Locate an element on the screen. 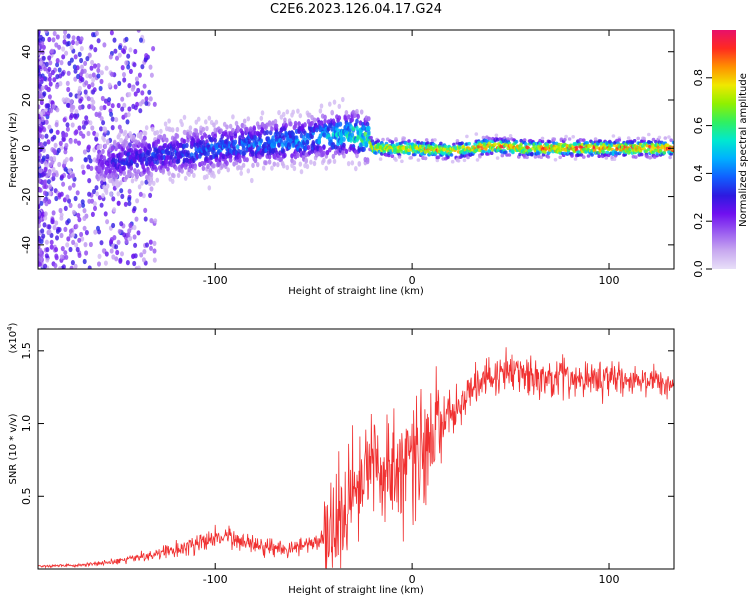 This screenshot has width=750, height=600. colorbar-tick-label: 0.6 is located at coordinates (698, 126).